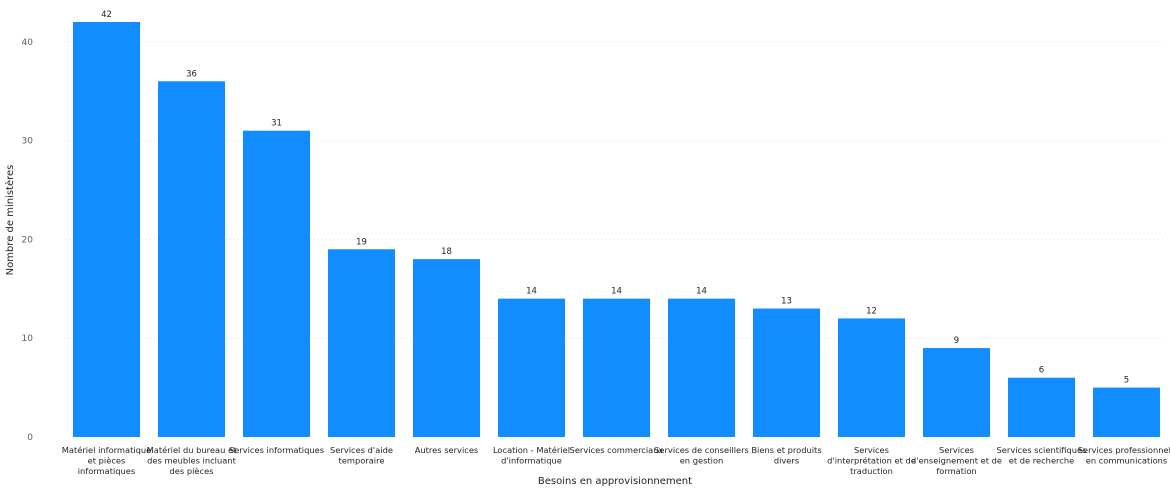 The image size is (1170, 490). What do you see at coordinates (276, 124) in the screenshot?
I see `data-label: 31` at bounding box center [276, 124].